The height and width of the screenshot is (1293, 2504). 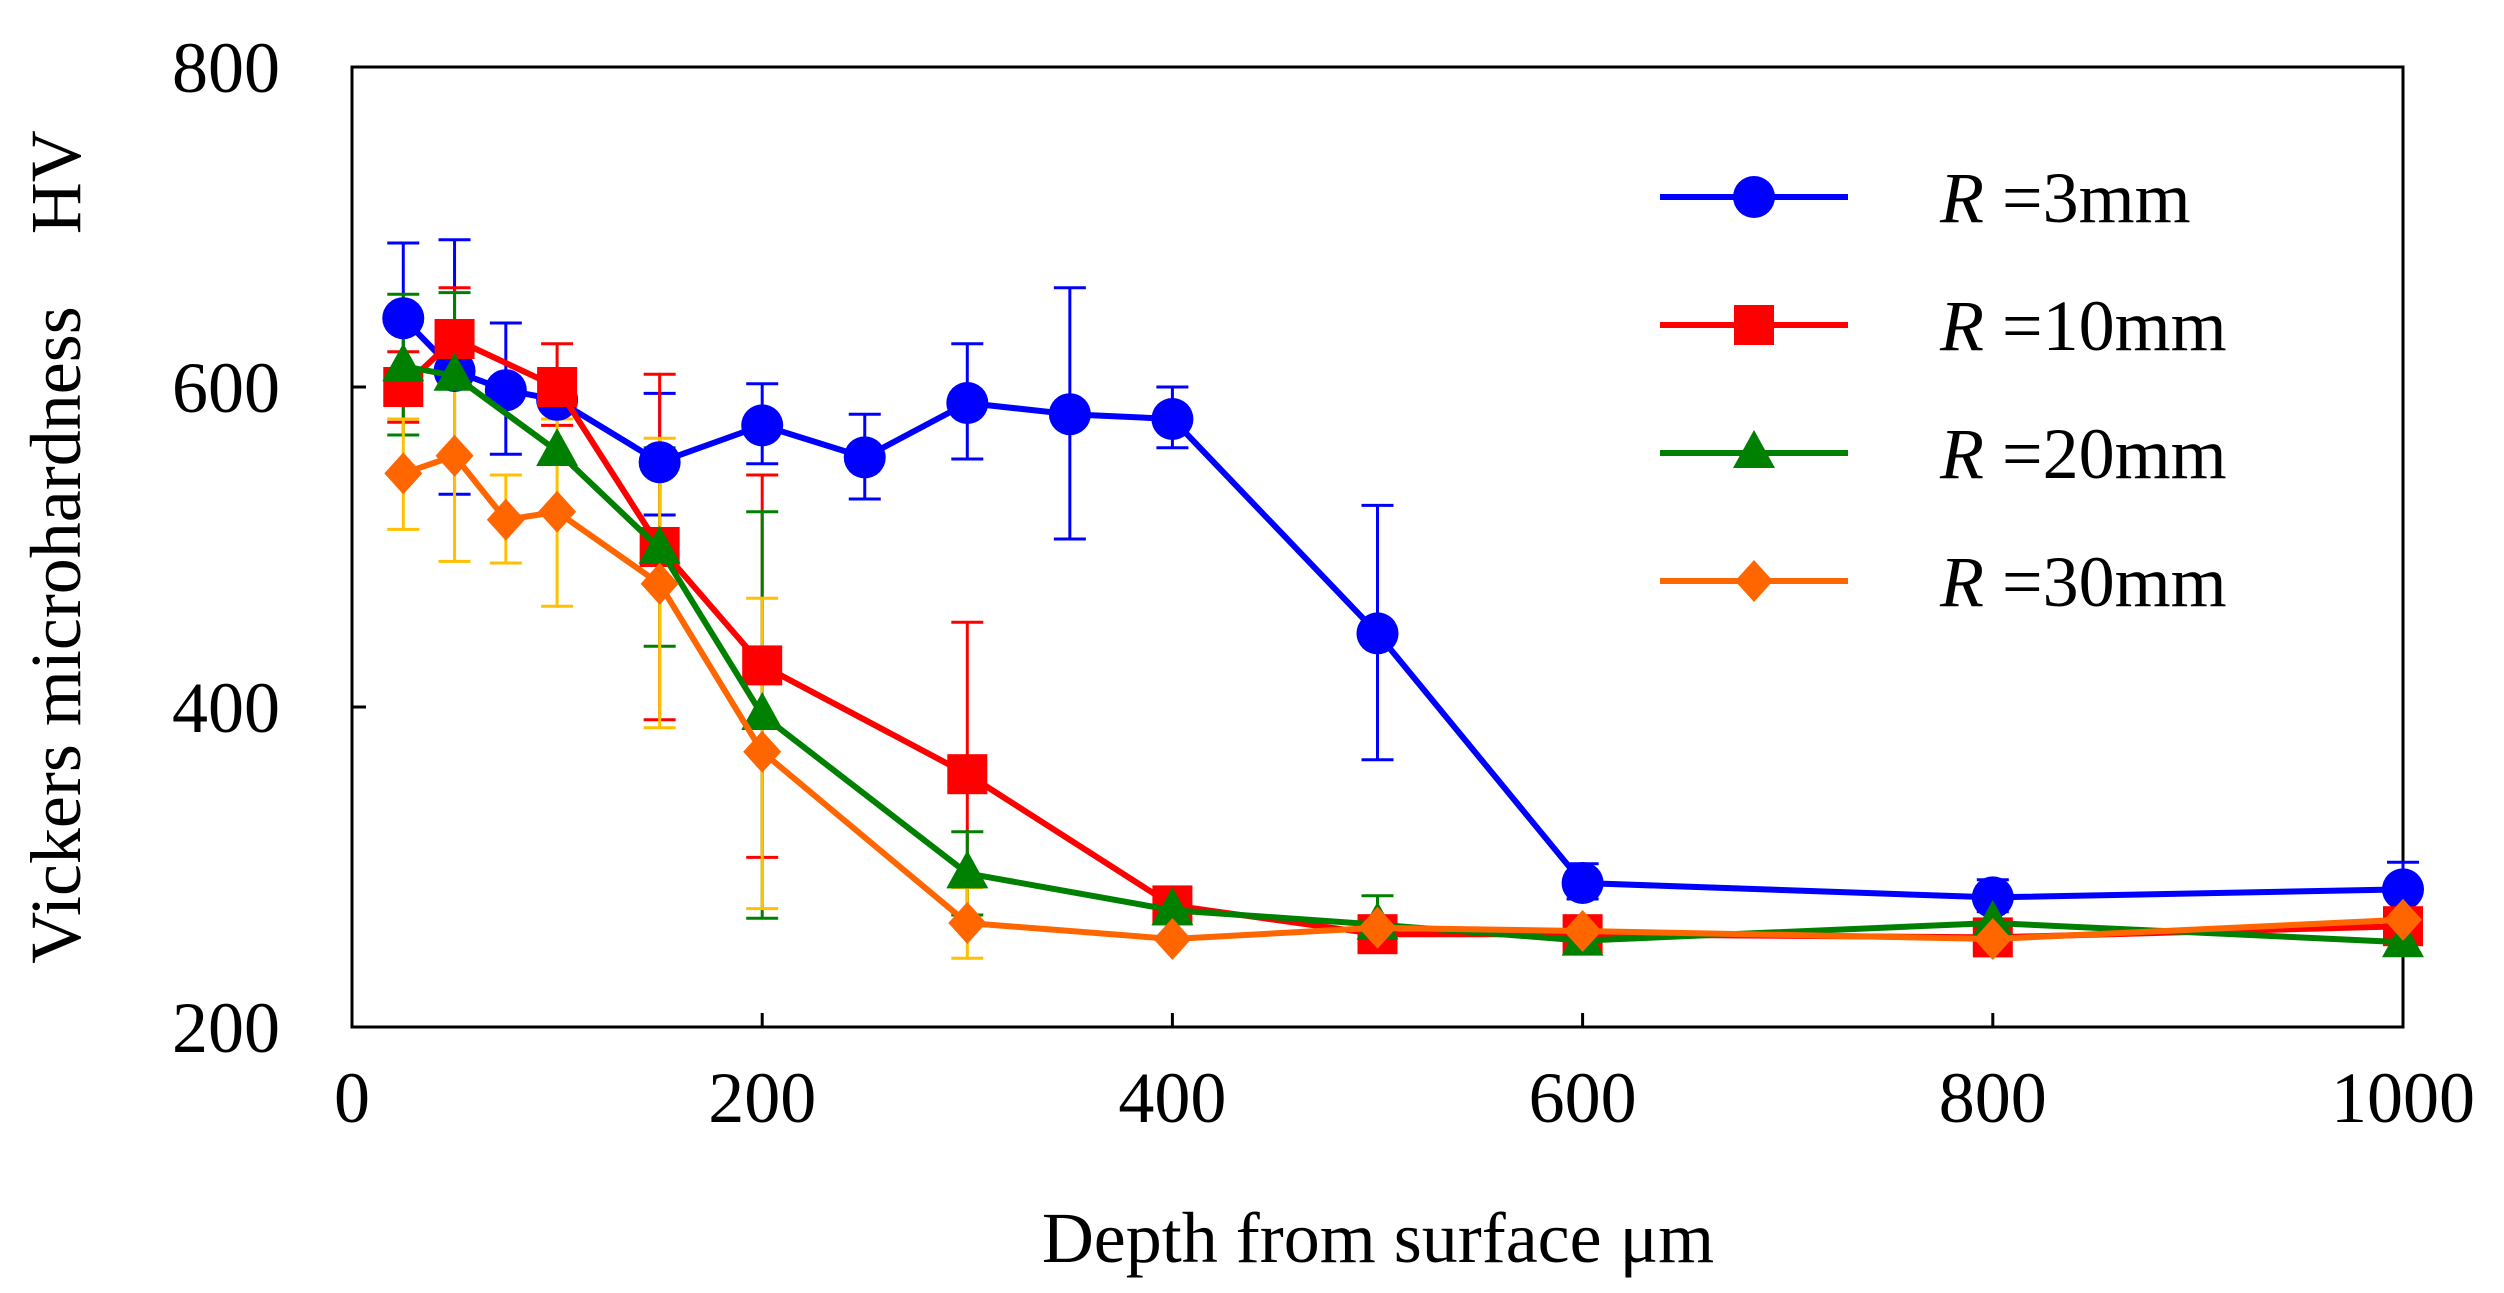 I want to click on y-tick-label: 200, so click(x=226, y=1028).